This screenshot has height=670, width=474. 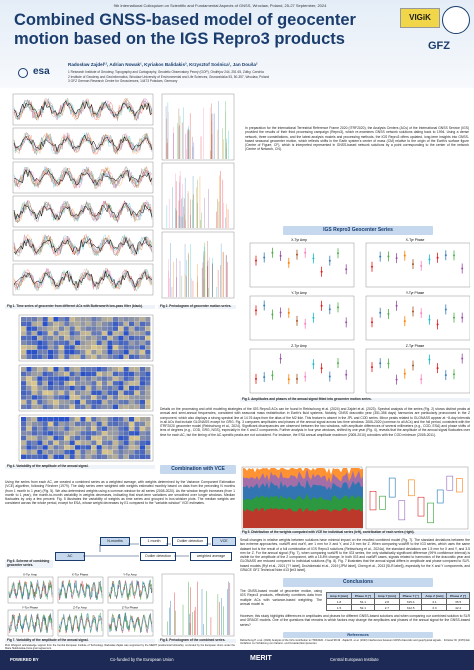 I want to click on flow-node: 1 month, so click(x=154, y=541).